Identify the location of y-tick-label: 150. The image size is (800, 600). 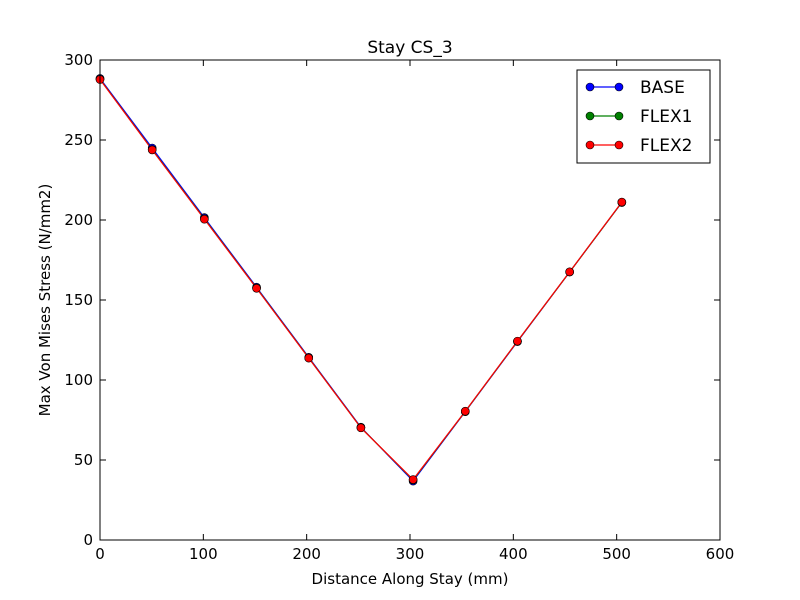
(78, 300).